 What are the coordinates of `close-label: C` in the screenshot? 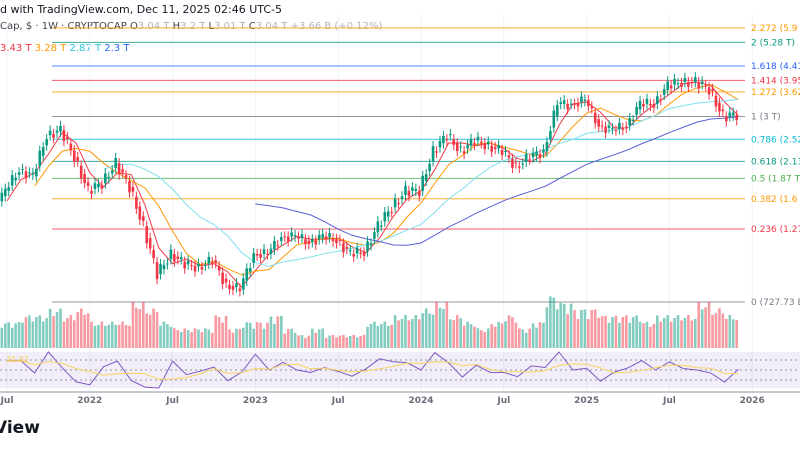 It's located at (252, 26).